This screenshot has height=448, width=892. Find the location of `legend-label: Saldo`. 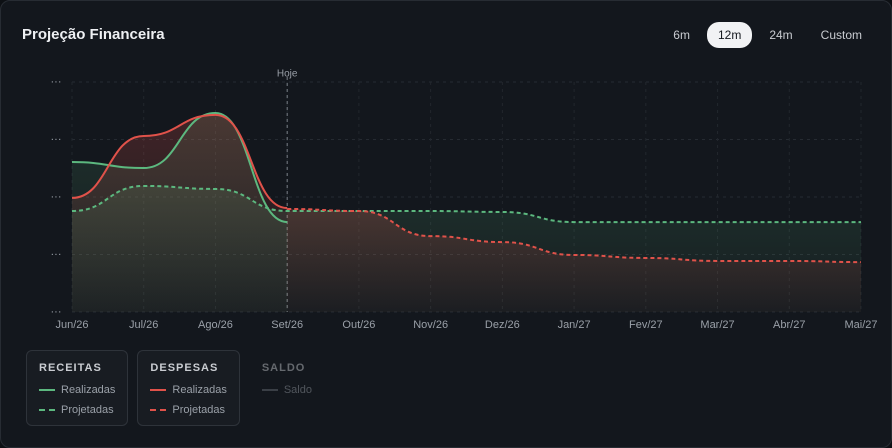

legend-label: Saldo is located at coordinates (297, 389).